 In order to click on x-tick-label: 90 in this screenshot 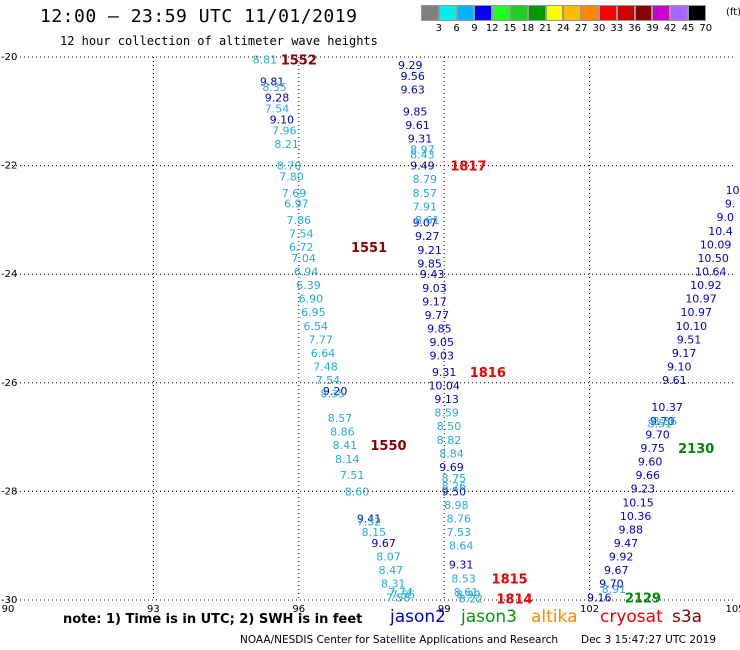, I will do `click(8, 609)`.